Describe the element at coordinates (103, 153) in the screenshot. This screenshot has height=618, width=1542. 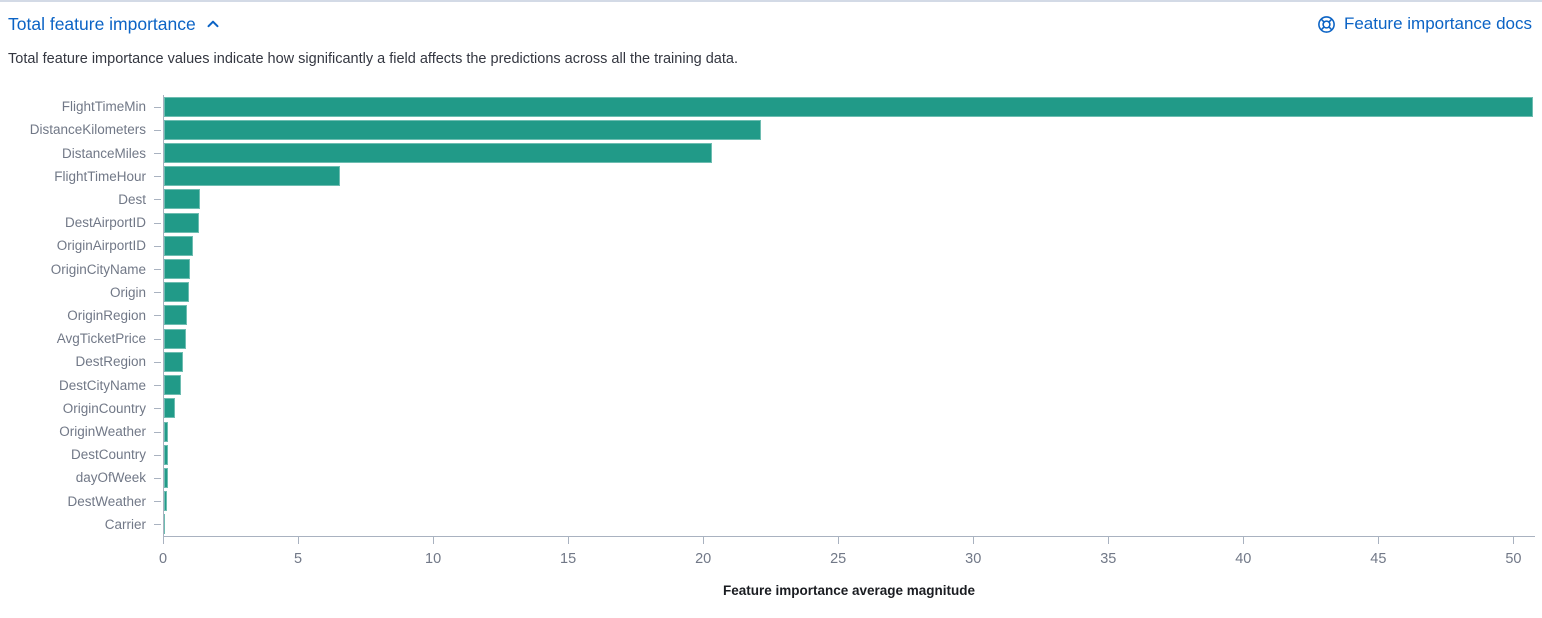
I see `y-axis-label-DistanceMiles: DistanceMiles` at that location.